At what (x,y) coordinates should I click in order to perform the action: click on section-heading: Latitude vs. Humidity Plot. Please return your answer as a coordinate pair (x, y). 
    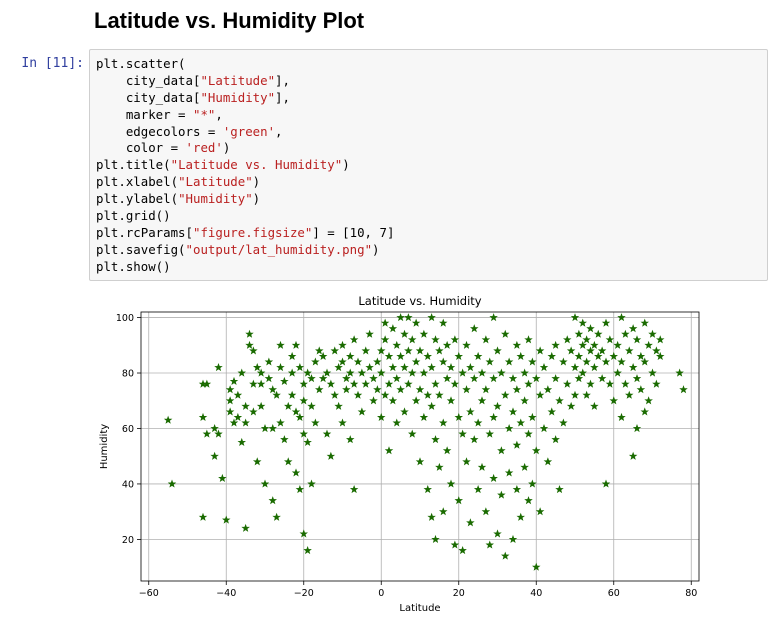
    Looking at the image, I should click on (229, 20).